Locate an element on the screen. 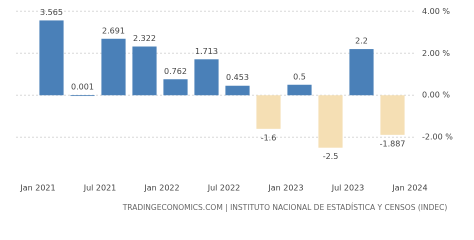 The width and height of the screenshot is (474, 240). x-tick-label: Jan 2021 is located at coordinates (37, 188).